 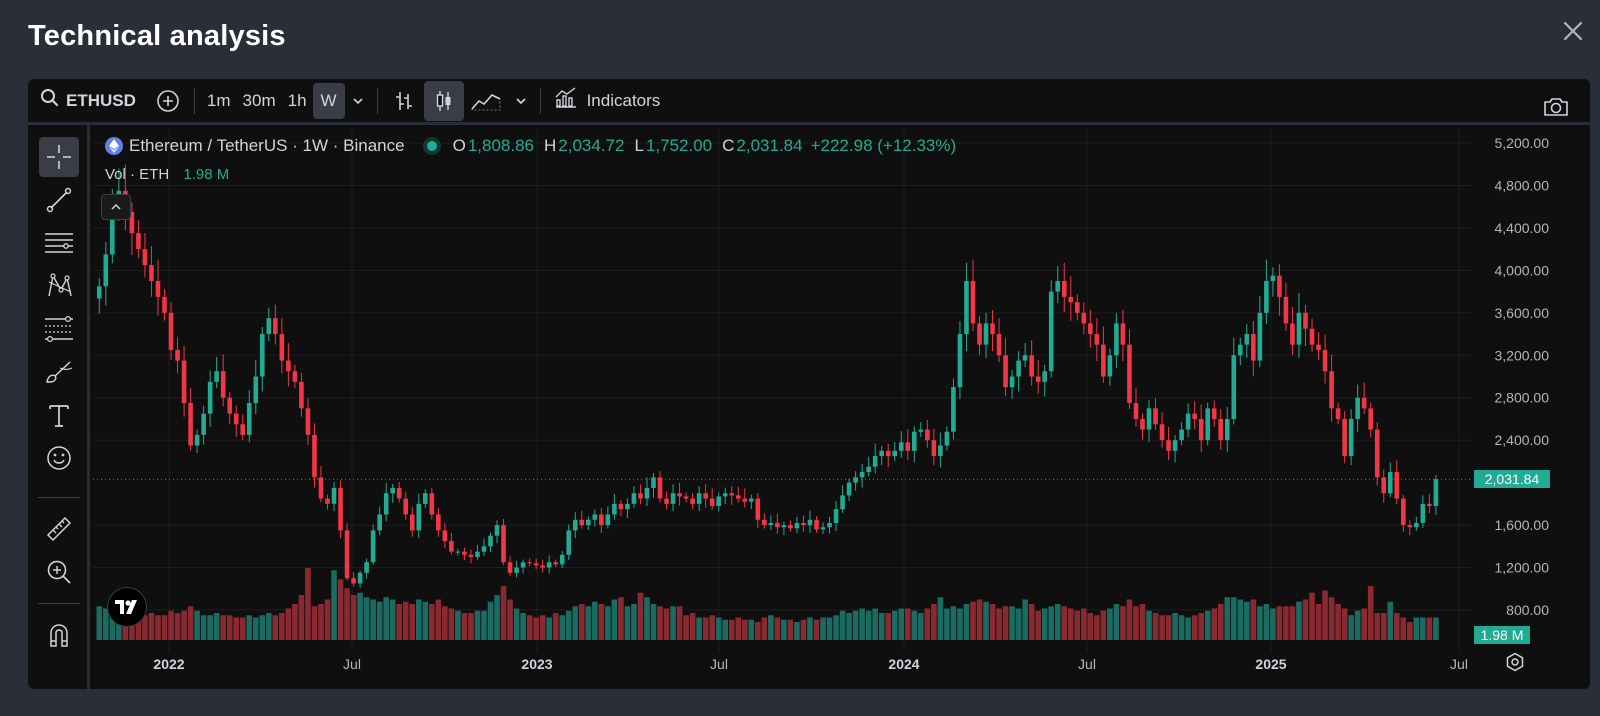 What do you see at coordinates (1522, 228) in the screenshot?
I see `price-tick-label: 4,400.00` at bounding box center [1522, 228].